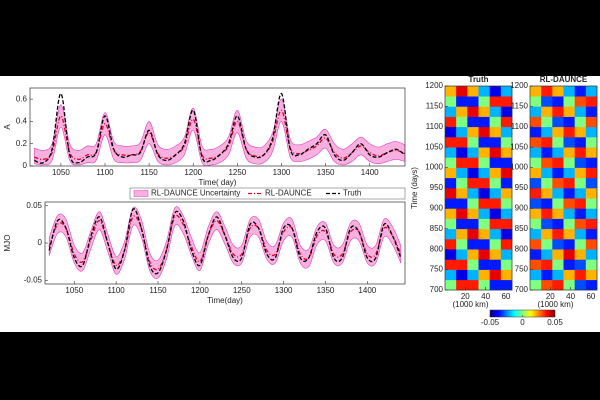 The height and width of the screenshot is (400, 600). Describe the element at coordinates (33, 279) in the screenshot. I see `y-tick-label: -0.05` at that location.